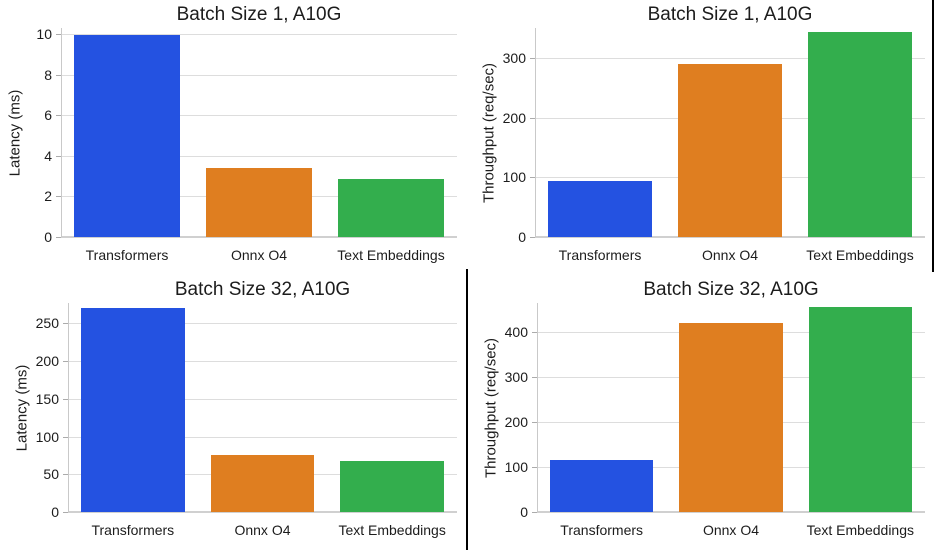  I want to click on divider-line-middle, so click(467, 409).